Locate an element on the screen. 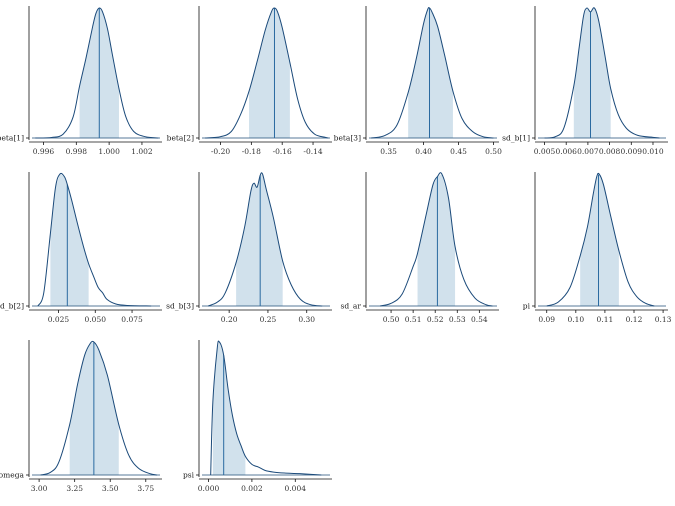 The height and width of the screenshot is (506, 675). x-tick-label-psi-1: 0.002 is located at coordinates (252, 488).